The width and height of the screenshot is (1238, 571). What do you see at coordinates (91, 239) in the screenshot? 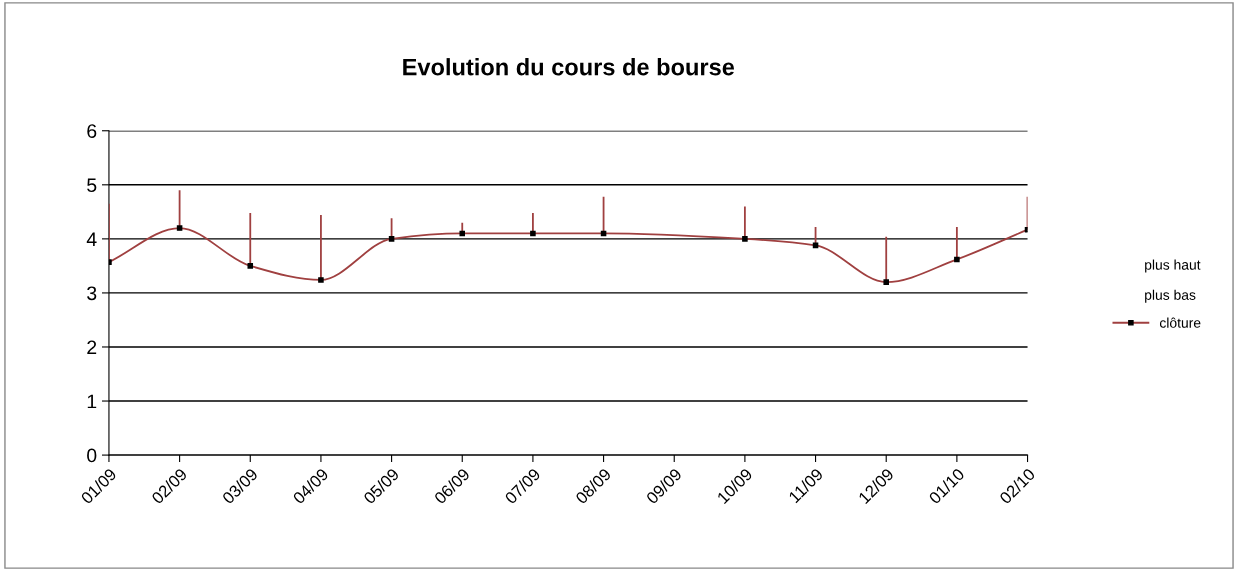
I see `y-tick-label: 4` at bounding box center [91, 239].